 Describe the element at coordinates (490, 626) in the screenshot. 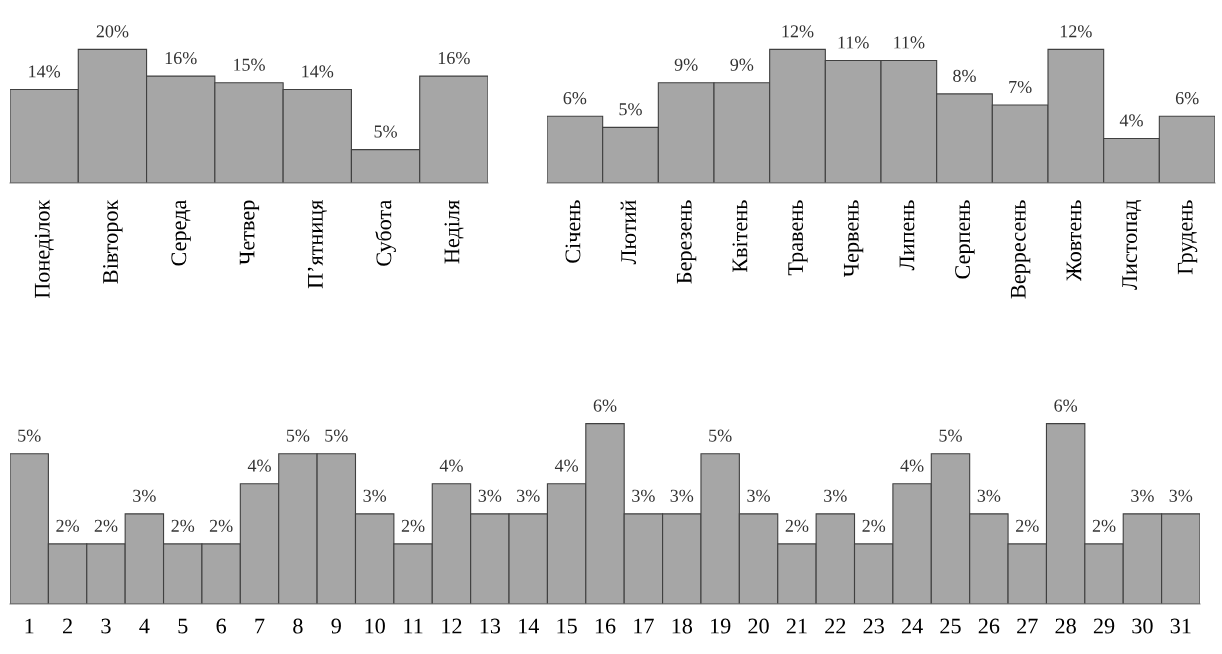

I see `x-tick-label: 13` at that location.